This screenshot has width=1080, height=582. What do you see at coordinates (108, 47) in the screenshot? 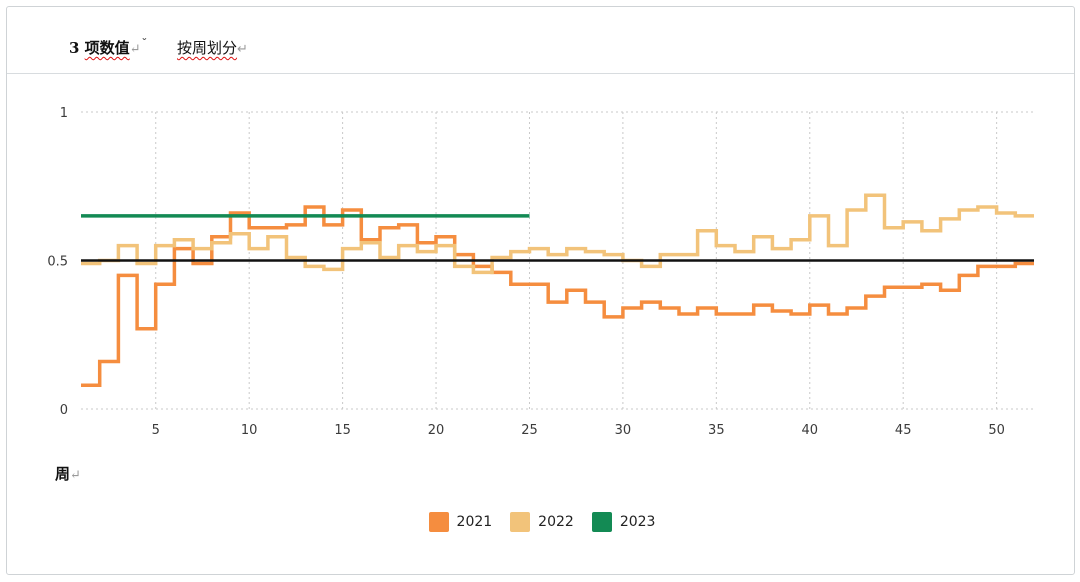
I see `chart-title: 3 项数值↵ˇ` at bounding box center [108, 47].